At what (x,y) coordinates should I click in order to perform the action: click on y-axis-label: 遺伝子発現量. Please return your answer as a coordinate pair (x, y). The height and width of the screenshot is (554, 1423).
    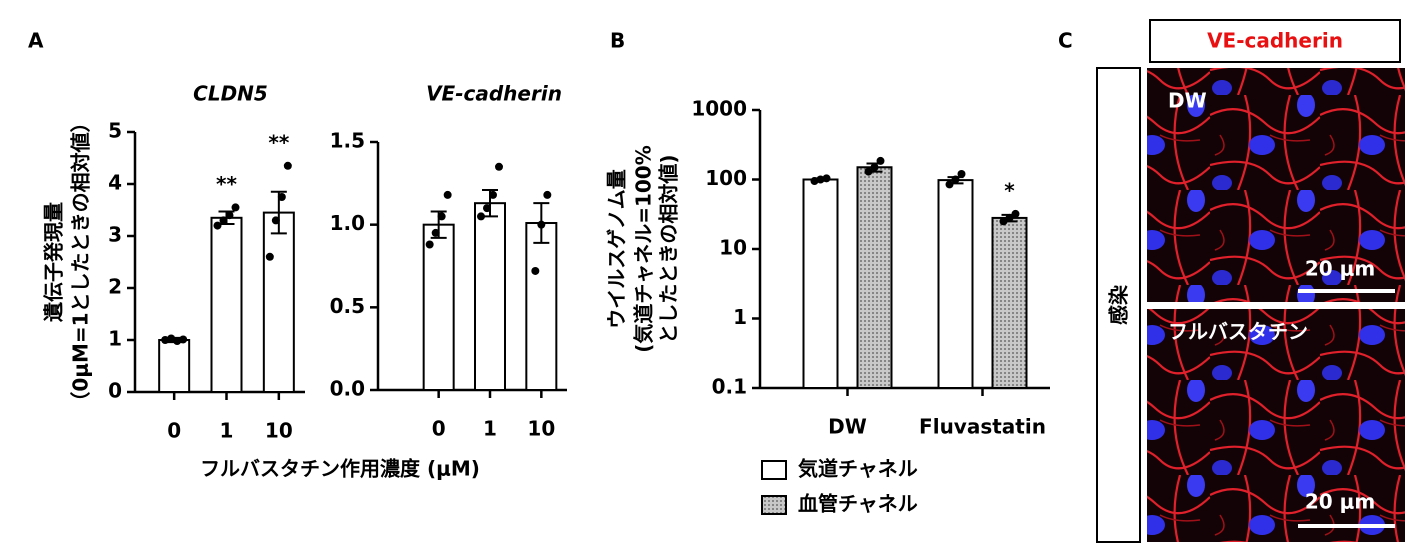
    Looking at the image, I should click on (54, 262).